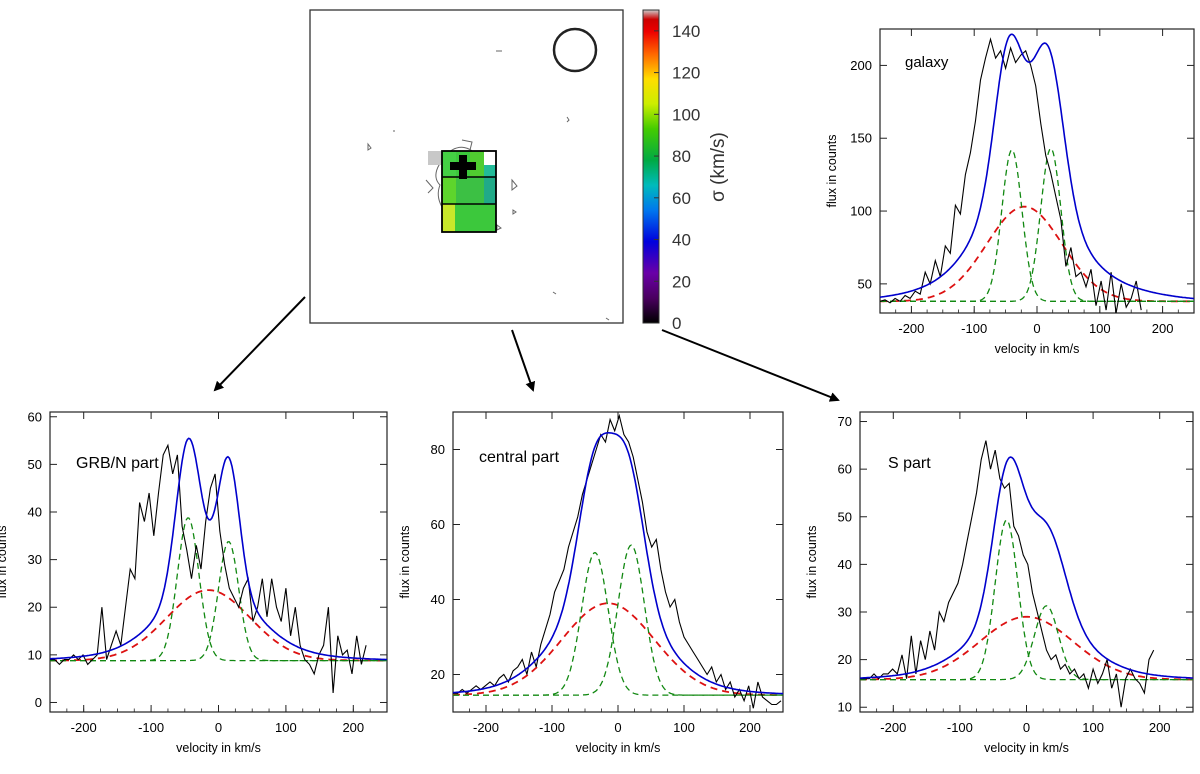  I want to click on y-tick-label: 70, so click(845, 421).